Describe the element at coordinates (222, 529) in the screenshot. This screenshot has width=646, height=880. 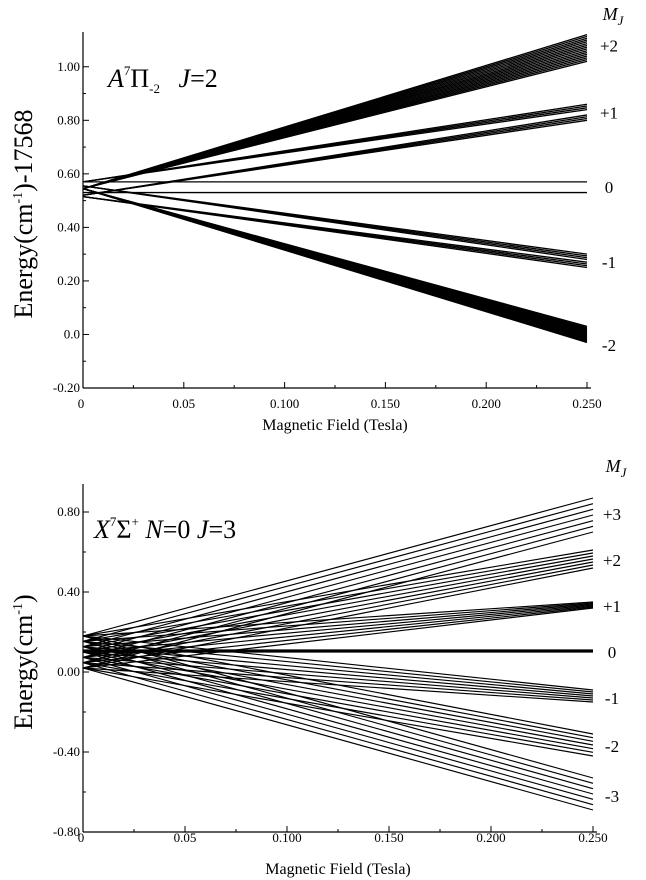
I see `title-j-value: =3` at that location.